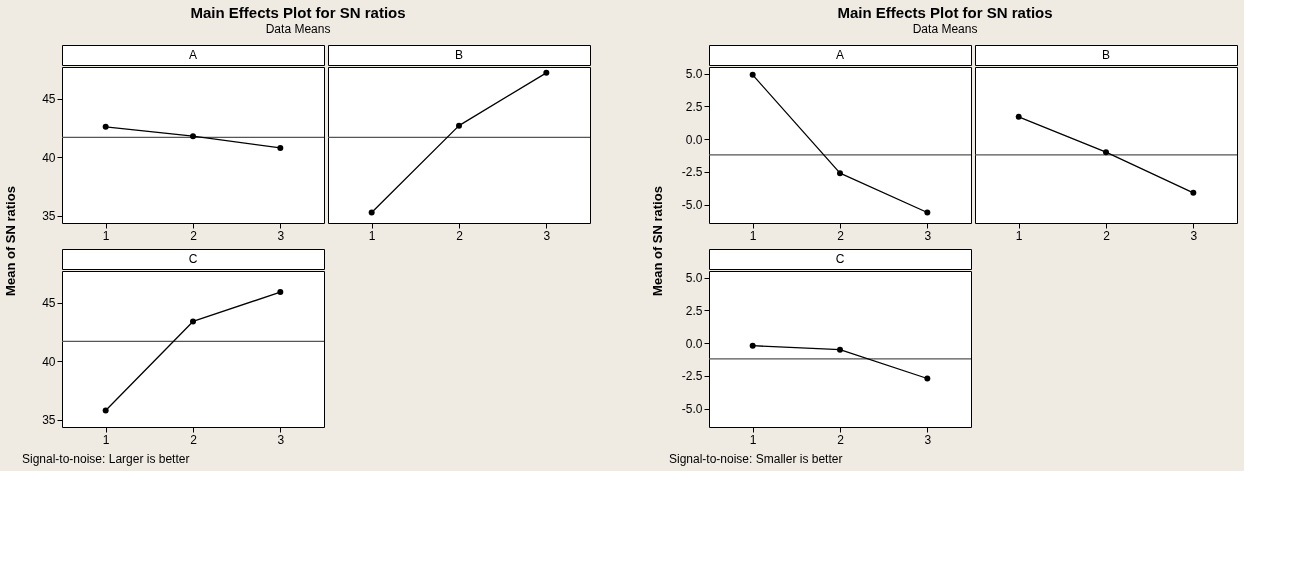  What do you see at coordinates (106, 459) in the screenshot?
I see `text: Signal-to-noise: Larger is better` at bounding box center [106, 459].